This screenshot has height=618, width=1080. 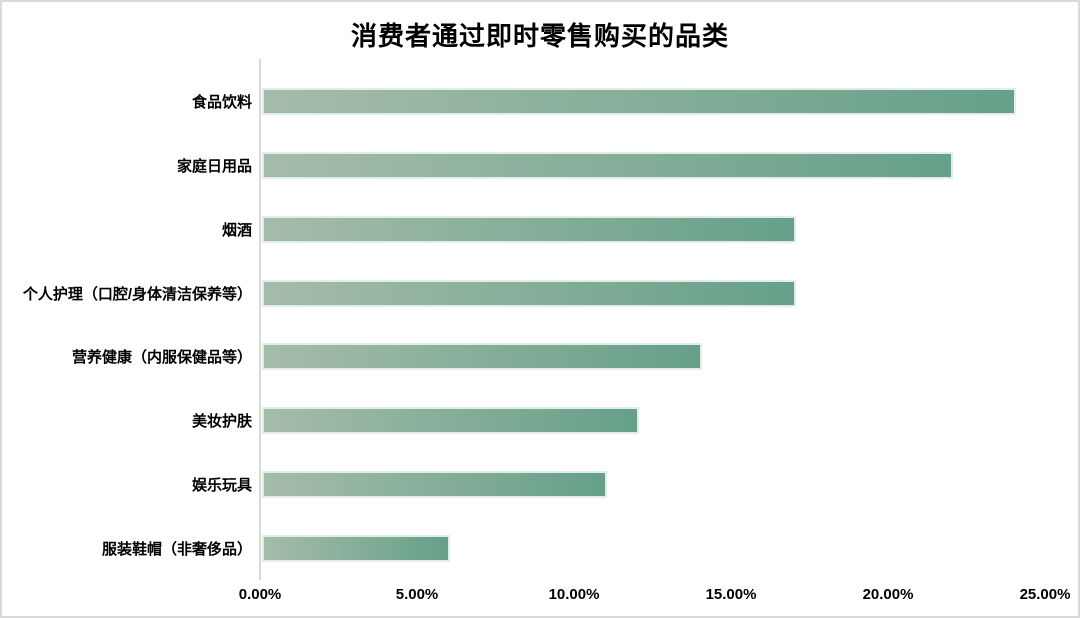 I want to click on y-axis-line, so click(x=260, y=319).